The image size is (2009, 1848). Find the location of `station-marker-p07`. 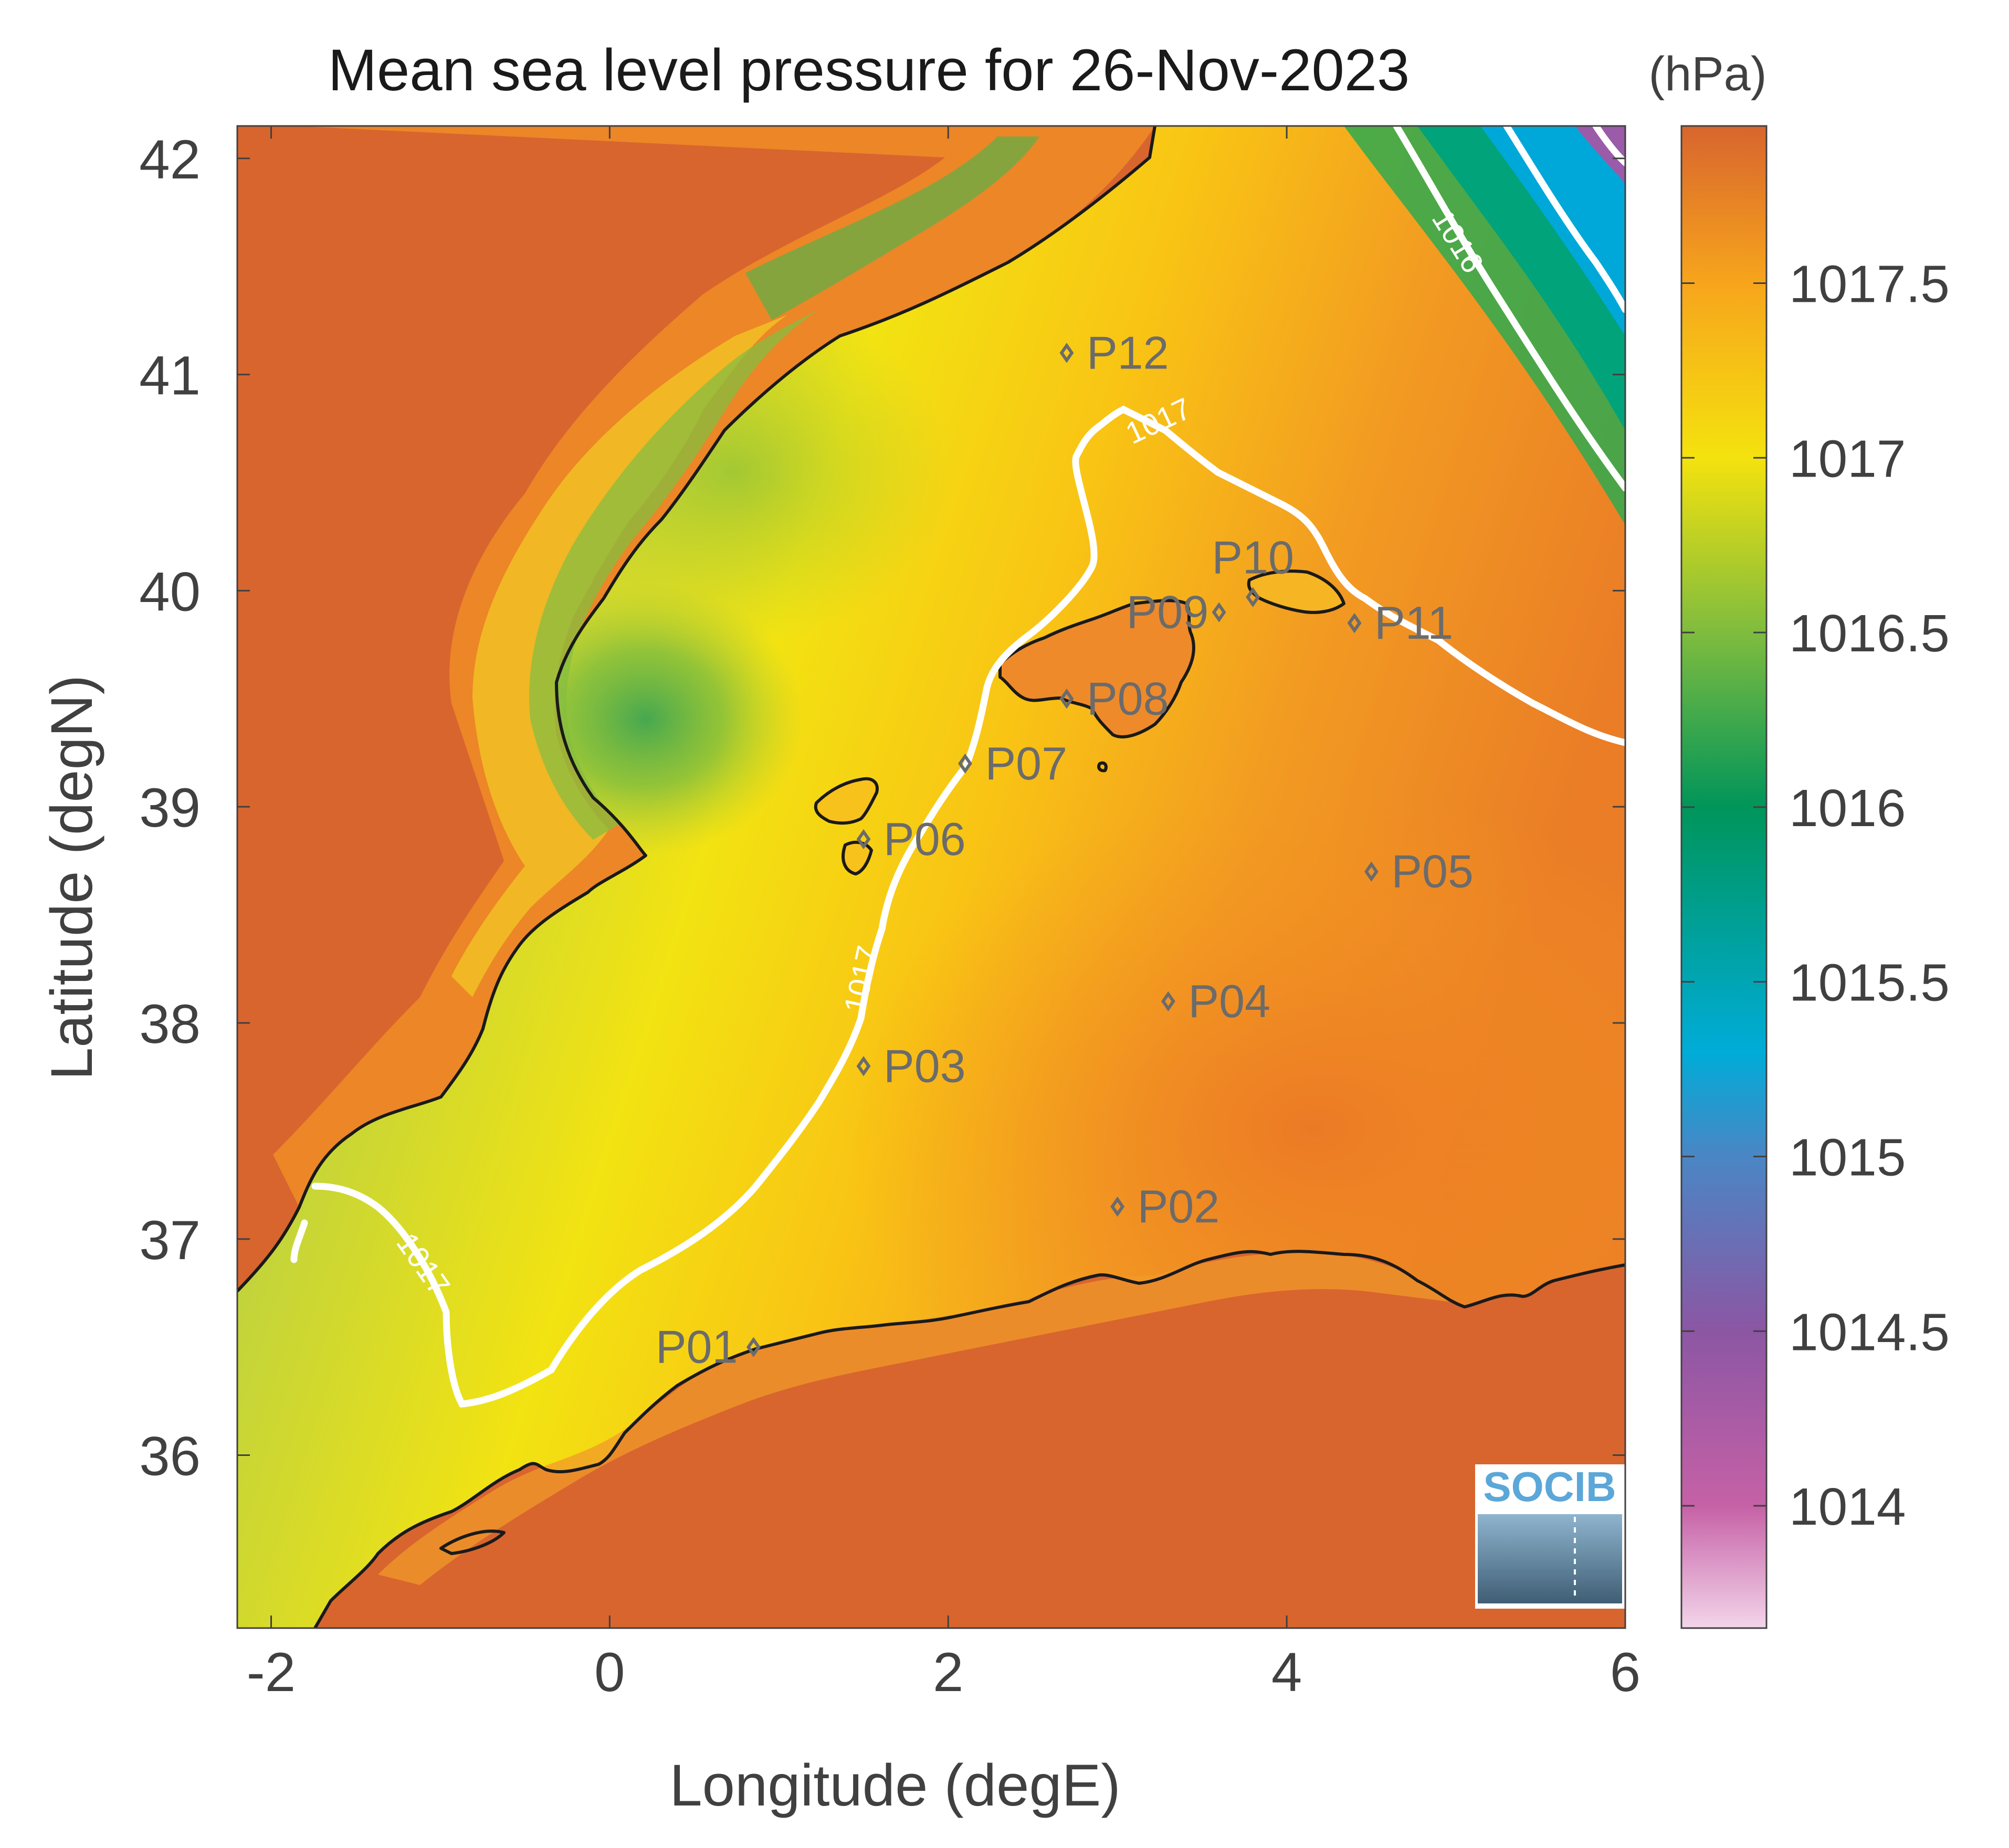

station-marker-p07 is located at coordinates (965, 763).